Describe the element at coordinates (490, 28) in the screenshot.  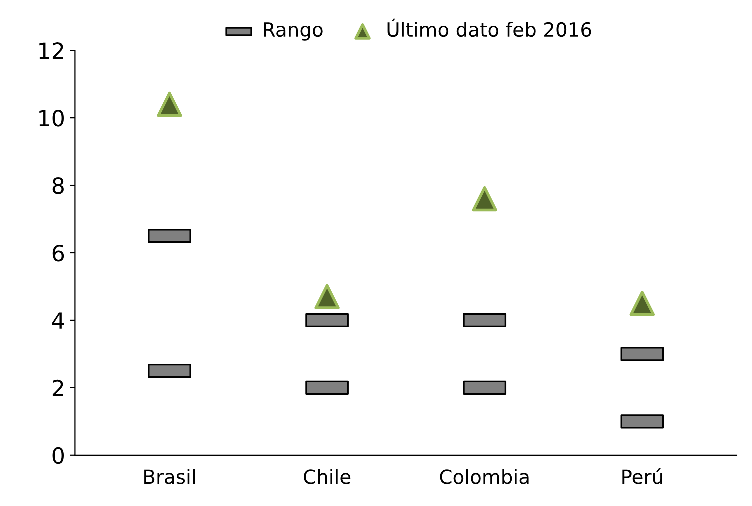
I see `legend-label: Último dato feb 2016` at that location.